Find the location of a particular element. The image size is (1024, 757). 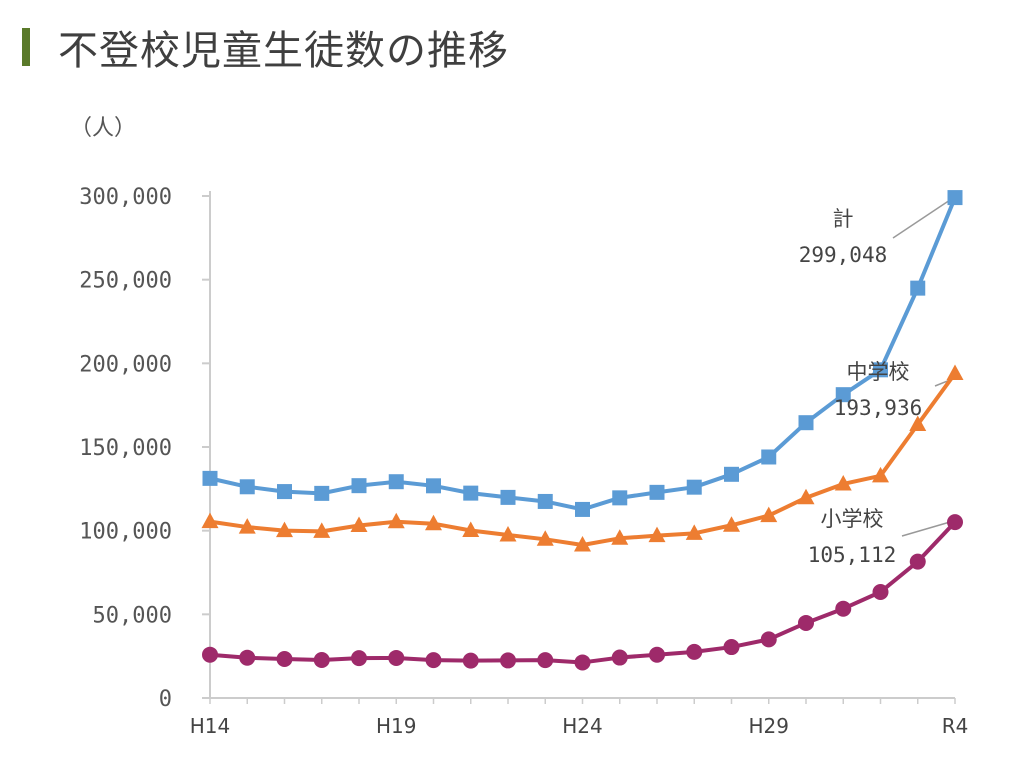

y-axis-unit-label: （人） is located at coordinates (103, 128).